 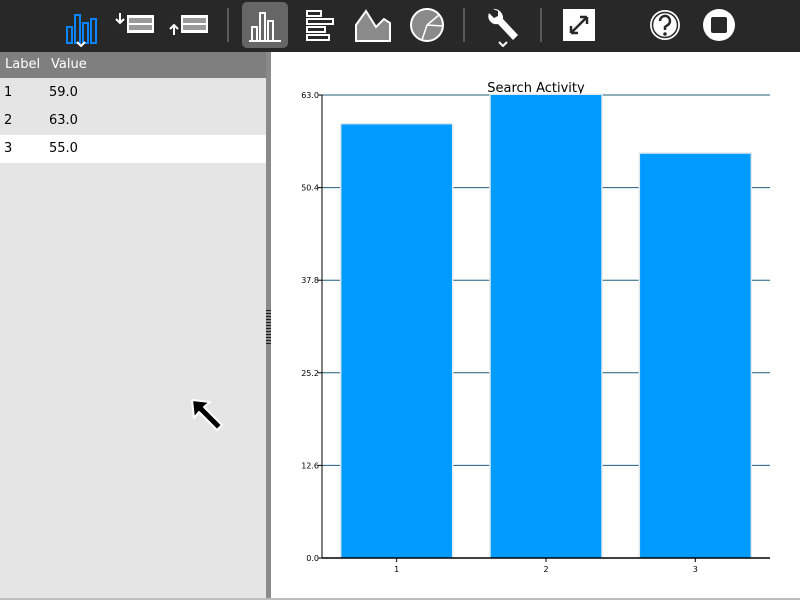 What do you see at coordinates (396, 569) in the screenshot?
I see `x-tick-label: 1` at bounding box center [396, 569].